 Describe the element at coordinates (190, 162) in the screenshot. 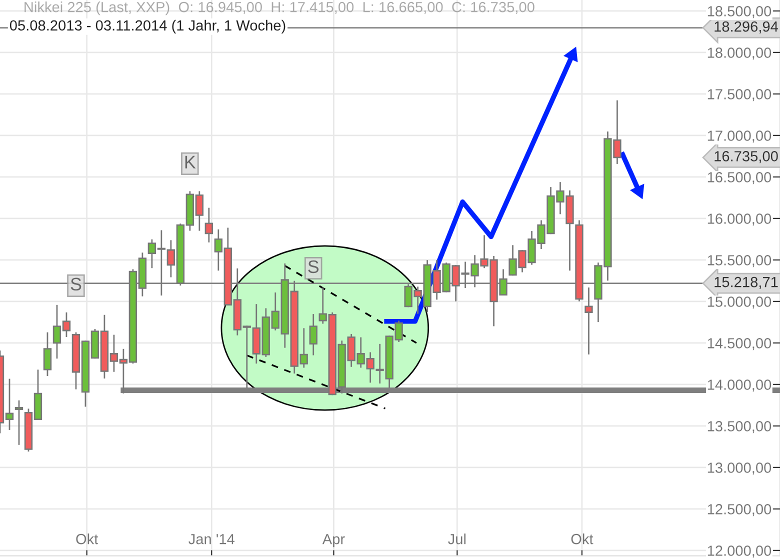

I see `annotation: K` at that location.